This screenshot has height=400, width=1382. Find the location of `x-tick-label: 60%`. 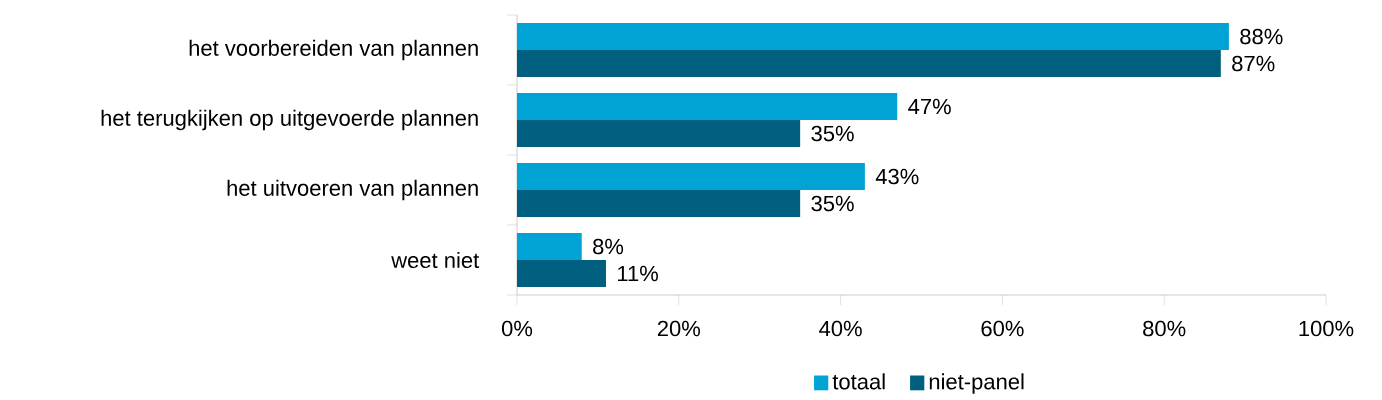

x-tick-label: 60% is located at coordinates (1002, 328).